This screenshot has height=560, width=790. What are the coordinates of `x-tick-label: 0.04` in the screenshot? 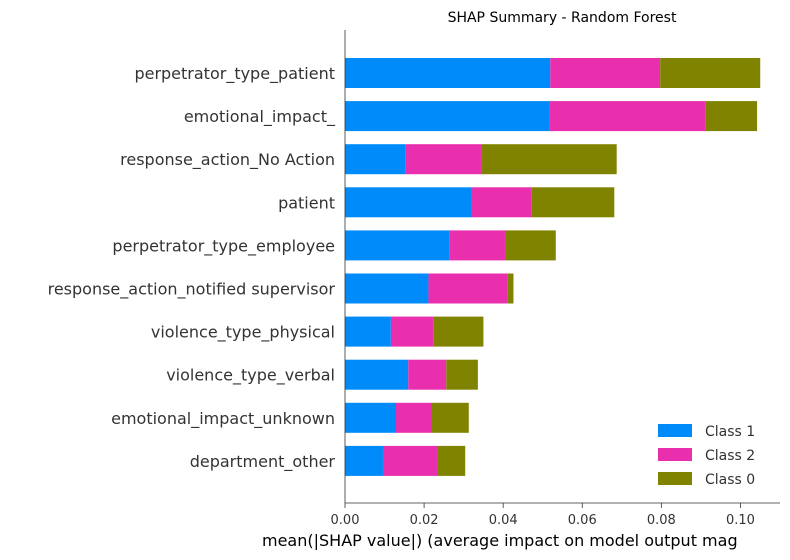 It's located at (503, 520).